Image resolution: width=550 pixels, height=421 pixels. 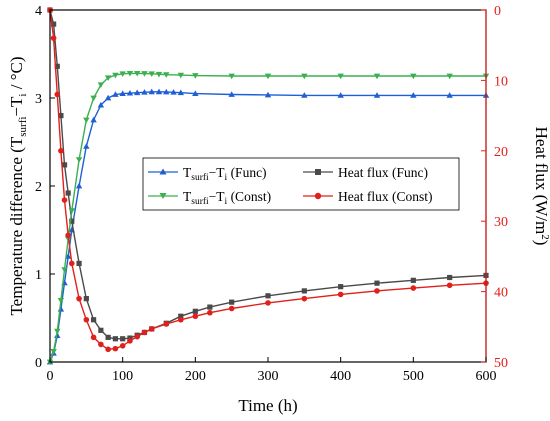 I want to click on x-tick-label: 300, so click(x=268, y=376).